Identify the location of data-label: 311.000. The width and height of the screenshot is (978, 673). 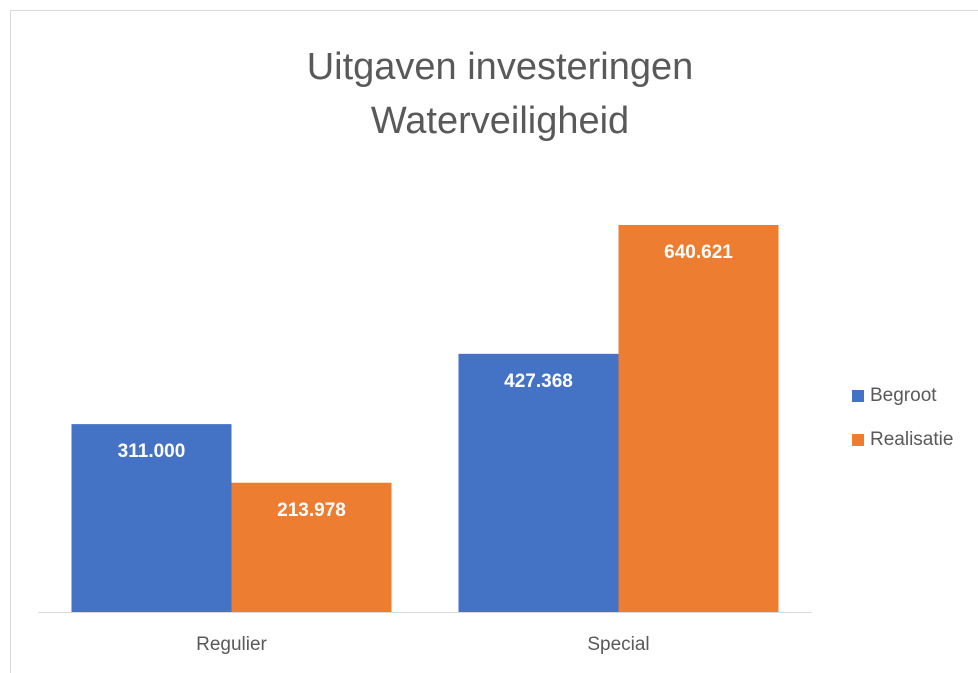
(152, 451).